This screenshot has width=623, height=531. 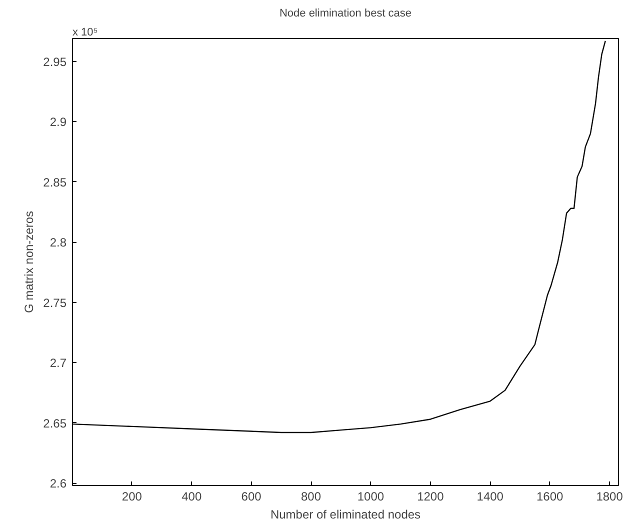 I want to click on x-tick-label: 1600, so click(x=550, y=497).